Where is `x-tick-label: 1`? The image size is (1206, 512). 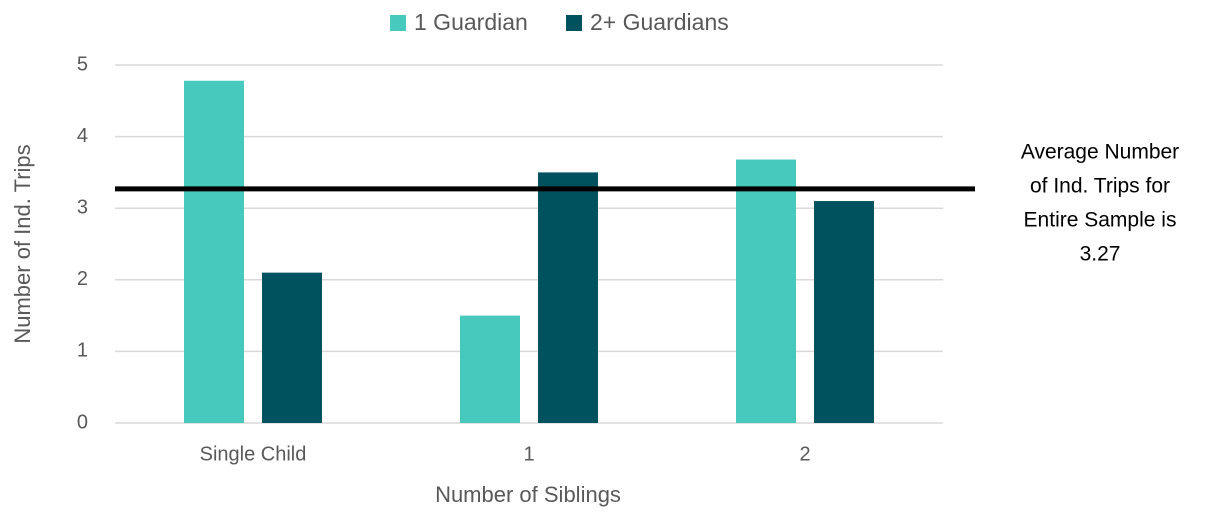 x-tick-label: 1 is located at coordinates (528, 454).